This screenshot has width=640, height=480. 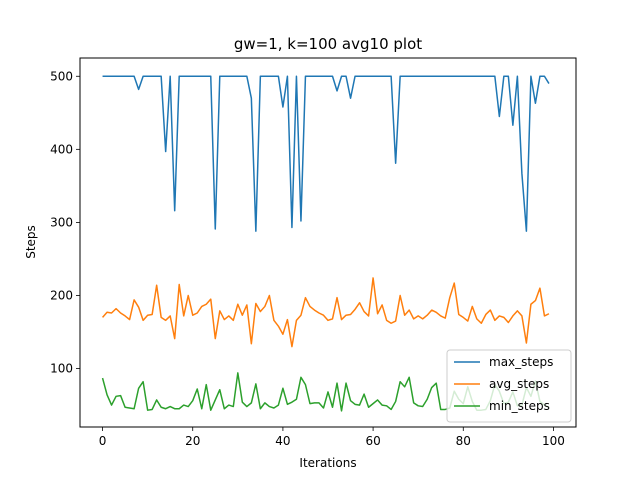 What do you see at coordinates (31, 242) in the screenshot?
I see `y-axis-label: Steps` at bounding box center [31, 242].